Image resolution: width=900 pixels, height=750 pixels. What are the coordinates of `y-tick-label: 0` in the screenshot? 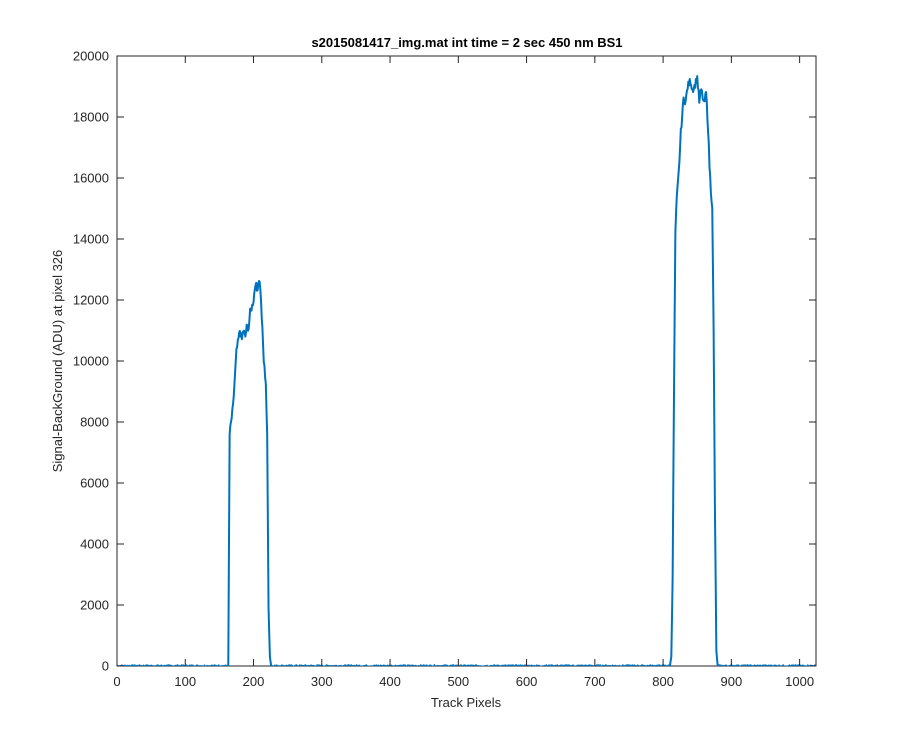 It's located at (105, 666).